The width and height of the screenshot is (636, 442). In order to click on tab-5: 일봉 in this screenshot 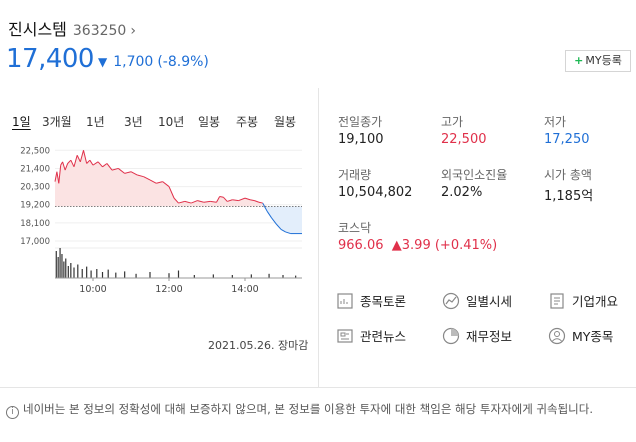, I will do `click(209, 122)`.